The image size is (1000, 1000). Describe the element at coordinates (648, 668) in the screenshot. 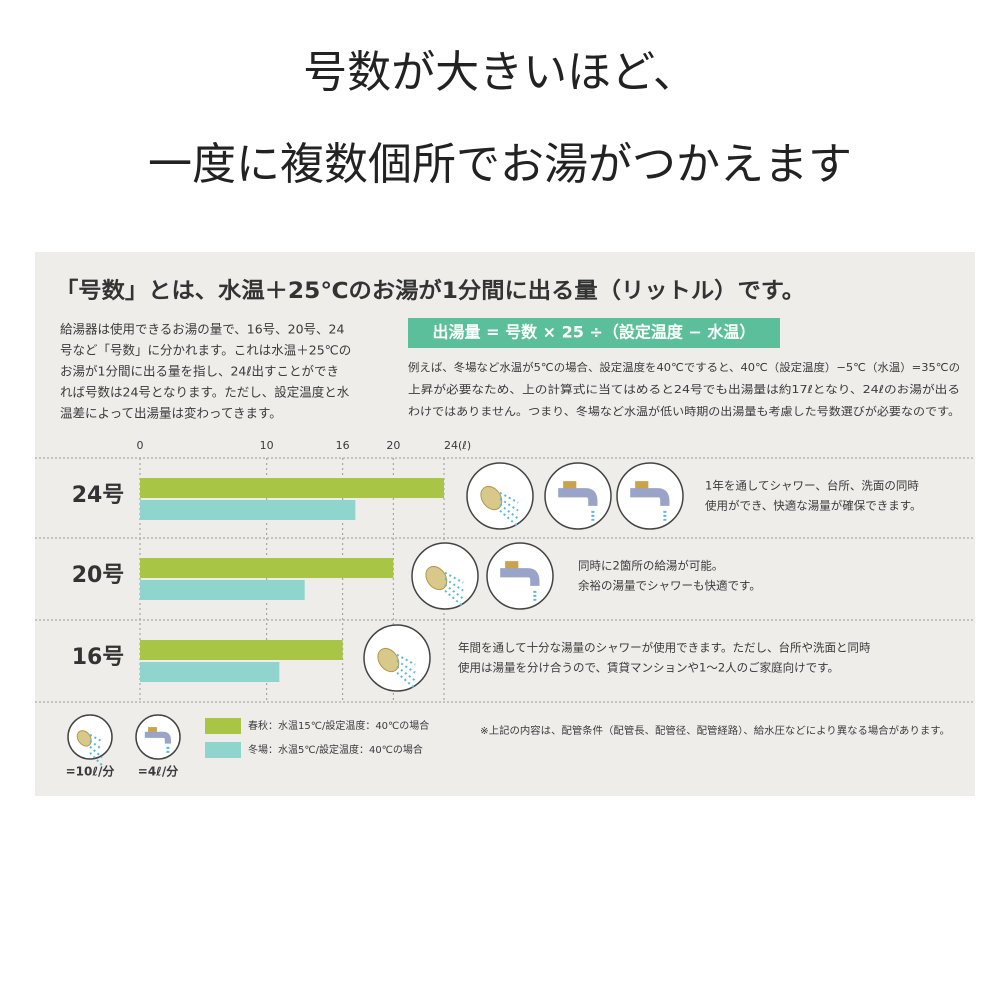

I see `row-description: 使用は湯量を分け合うので、賃貸マンションや1〜2人のご家庭向けです。` at that location.